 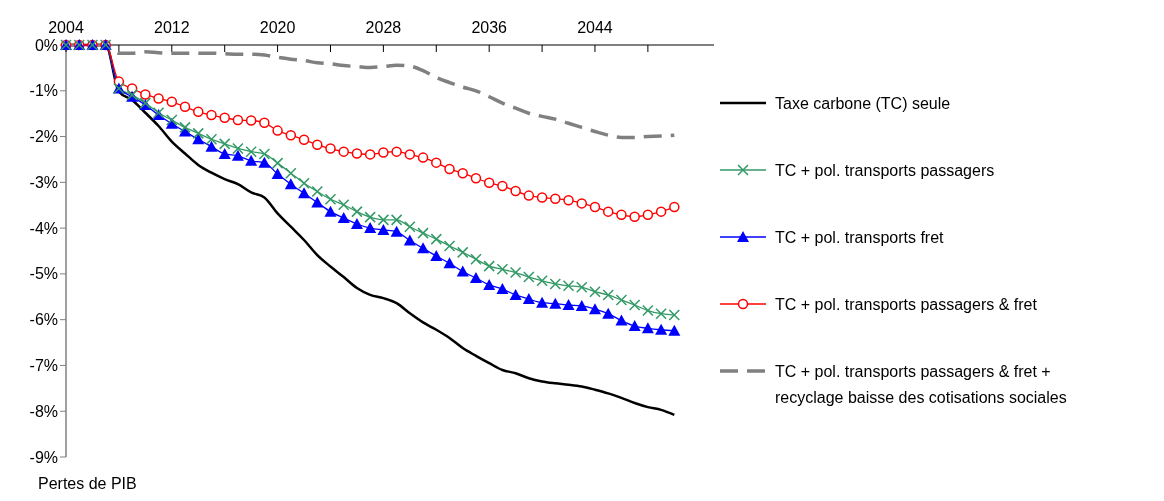 What do you see at coordinates (66, 27) in the screenshot?
I see `x-tick-label: 2004` at bounding box center [66, 27].